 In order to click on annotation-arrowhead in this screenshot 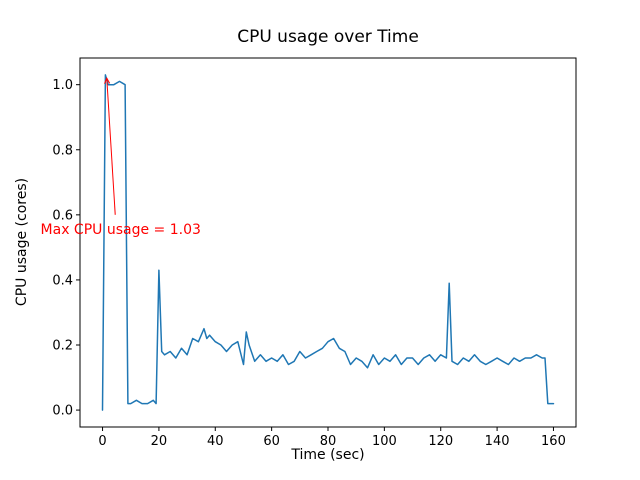, I will do `click(107, 80)`.